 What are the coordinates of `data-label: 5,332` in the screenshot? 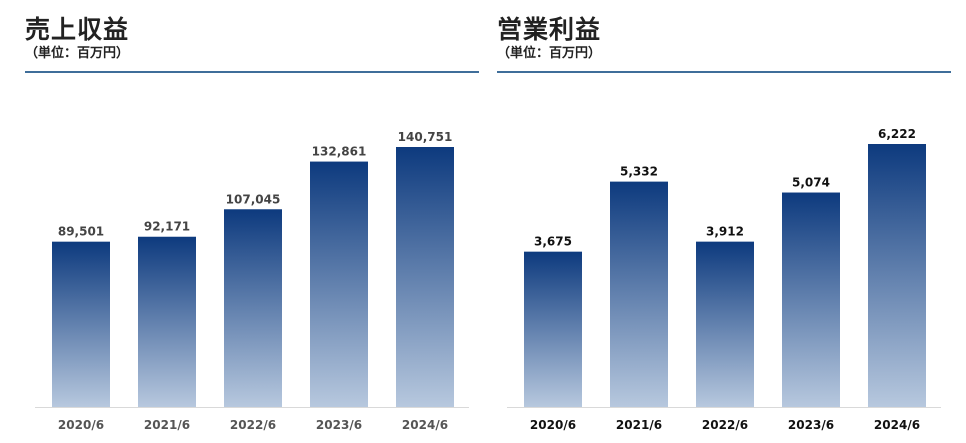 It's located at (639, 172).